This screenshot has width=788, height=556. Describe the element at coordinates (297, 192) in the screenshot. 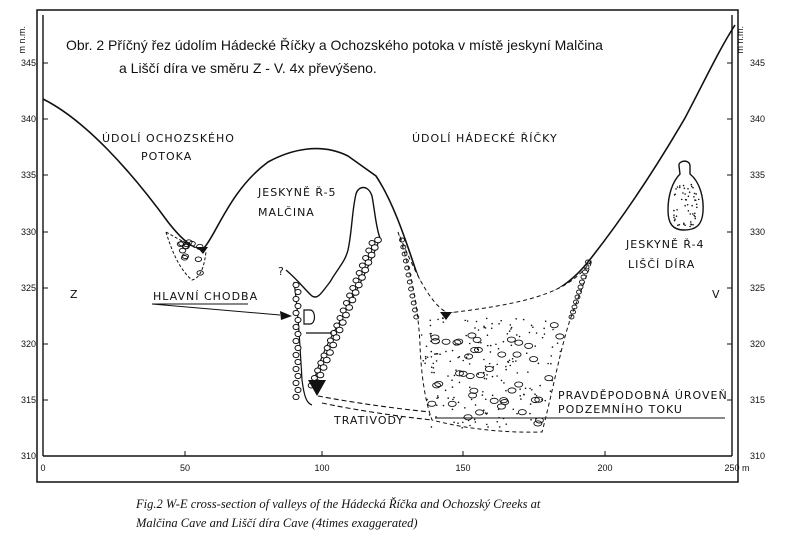

I see `label-malcina-1: JESKYNĚ Ř-5` at that location.